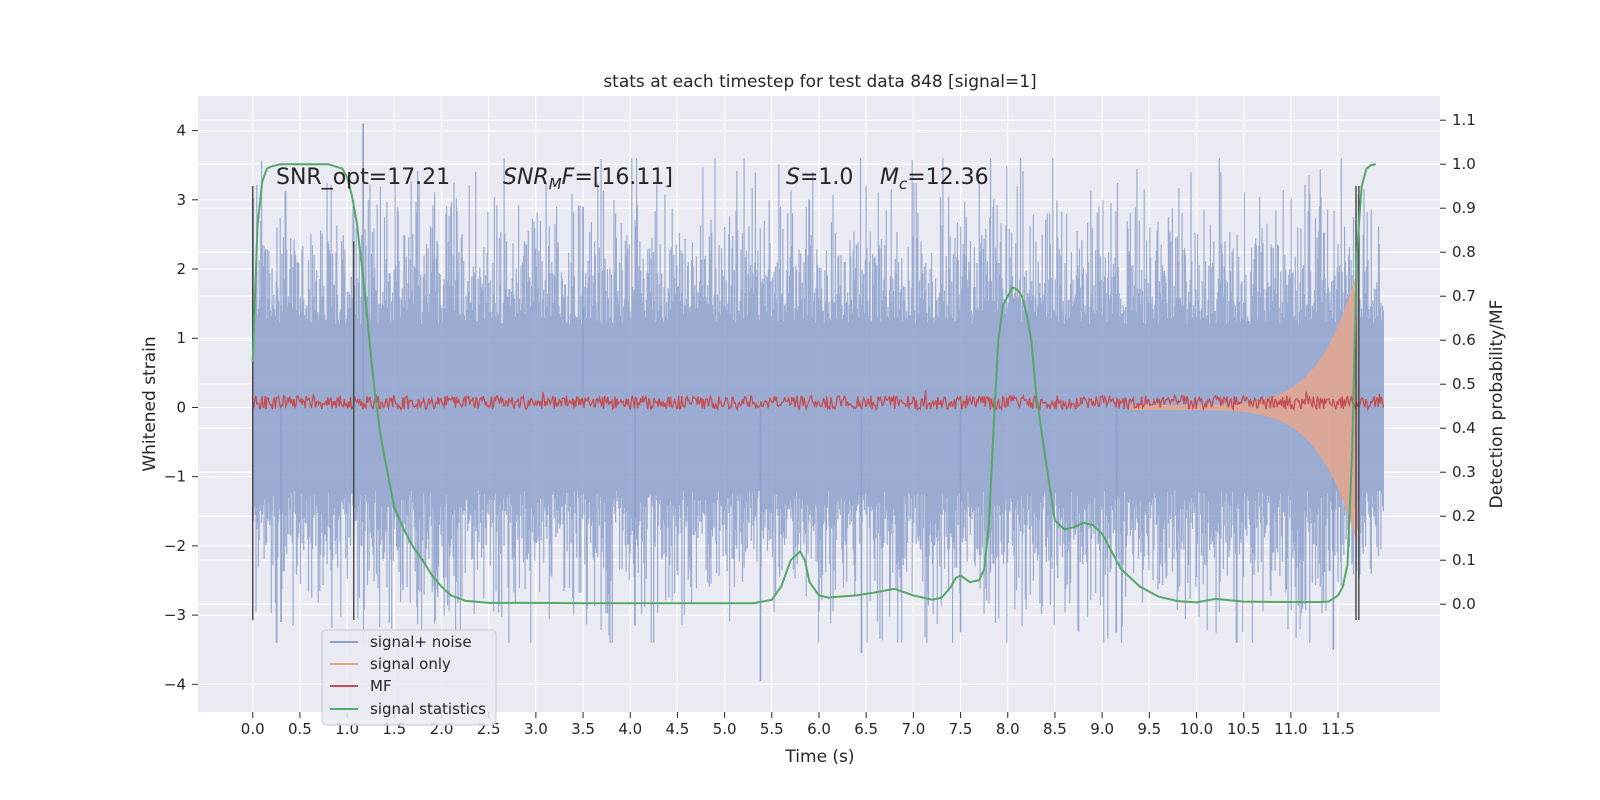  I want to click on y-tick-label: 1, so click(181, 338).